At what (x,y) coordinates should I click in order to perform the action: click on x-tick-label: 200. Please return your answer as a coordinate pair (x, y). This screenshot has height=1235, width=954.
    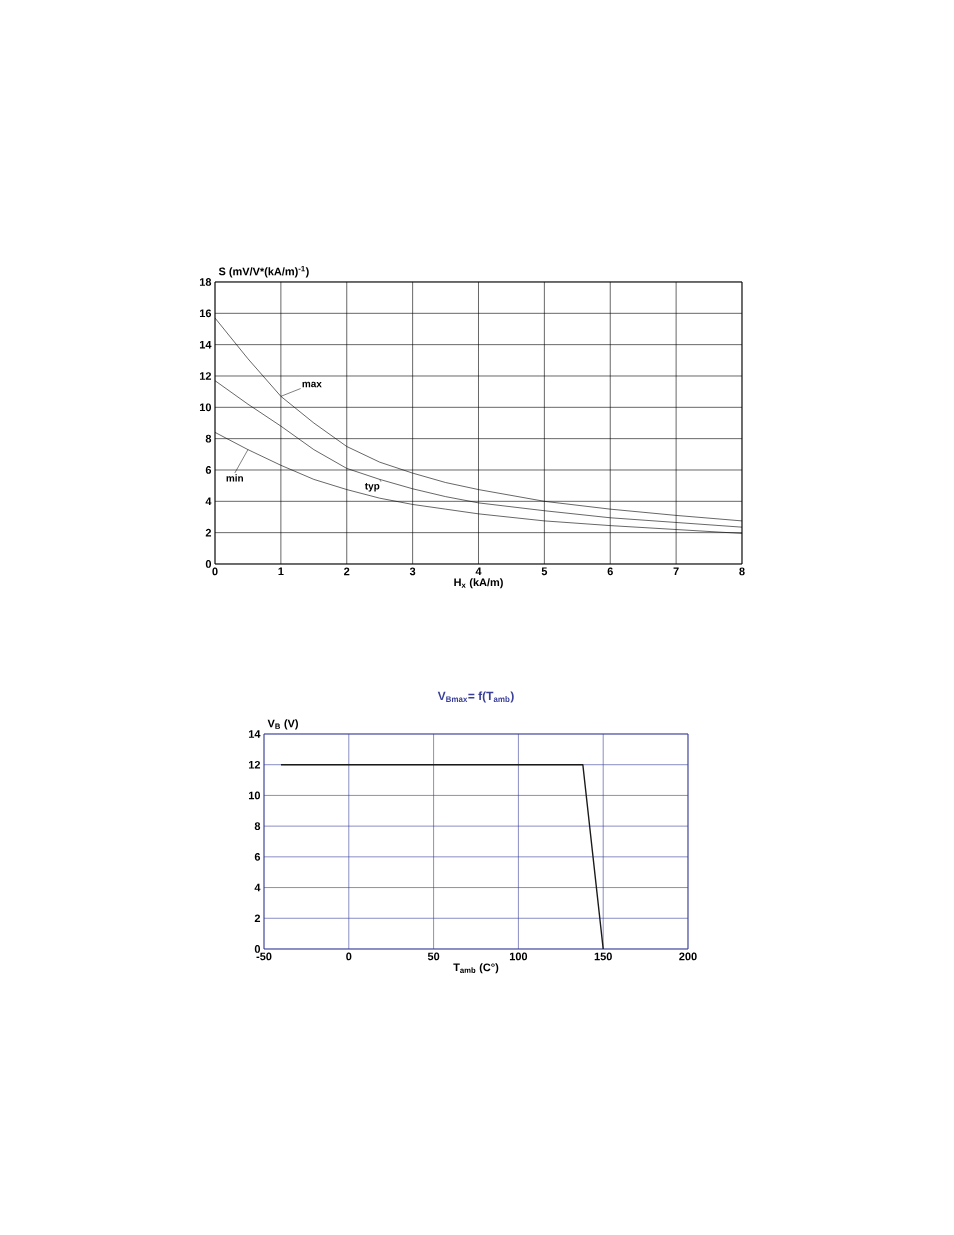
    Looking at the image, I should click on (688, 956).